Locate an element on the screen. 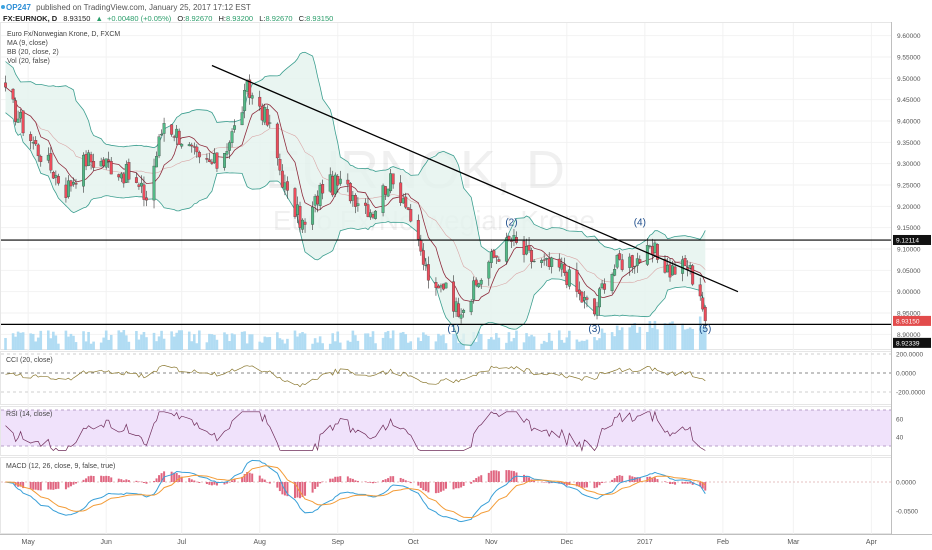 Image resolution: width=932 pixels, height=550 pixels. cci-line is located at coordinates (355, 376).